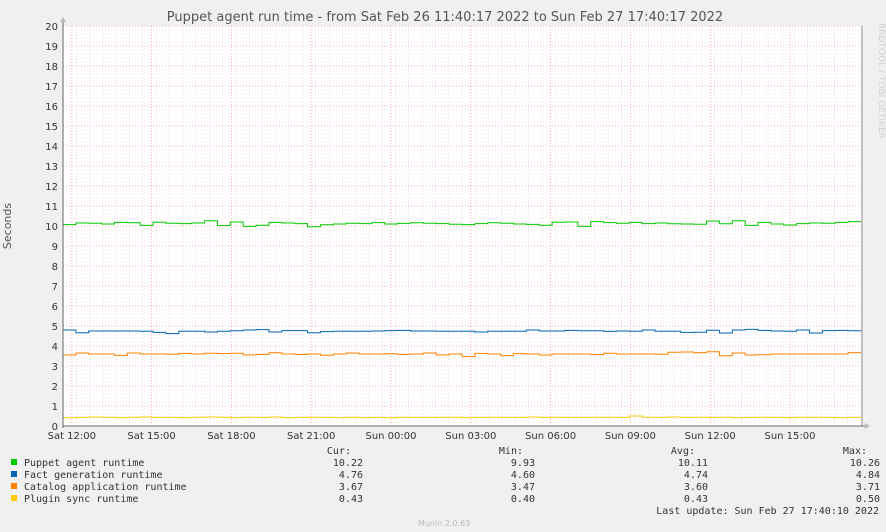 This screenshot has height=532, width=886. I want to click on x-tick-label: Sun 15:00, so click(789, 436).